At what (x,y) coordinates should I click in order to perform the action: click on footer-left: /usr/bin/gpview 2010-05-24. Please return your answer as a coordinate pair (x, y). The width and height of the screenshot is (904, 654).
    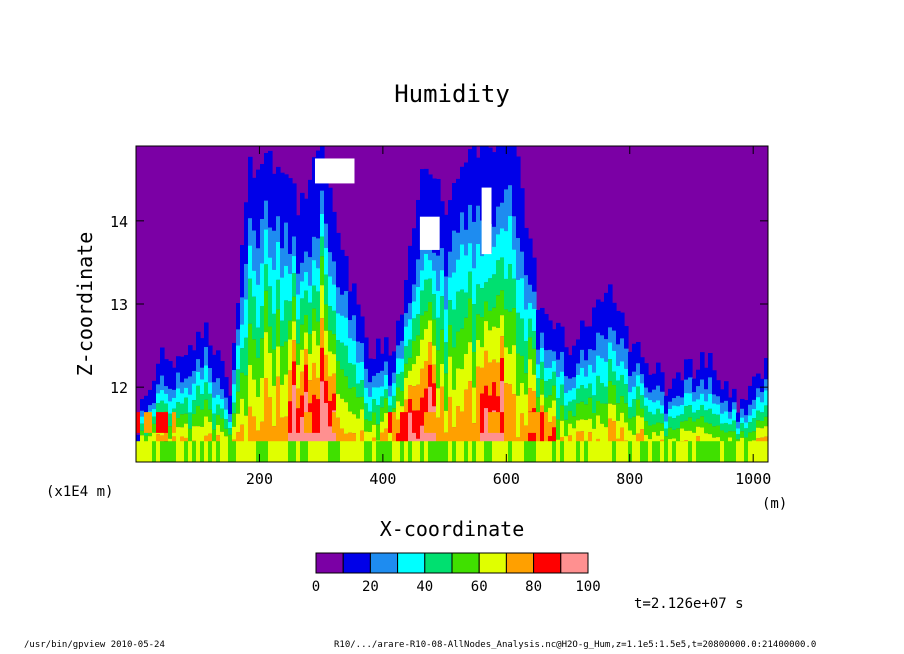
    Looking at the image, I should click on (94, 645).